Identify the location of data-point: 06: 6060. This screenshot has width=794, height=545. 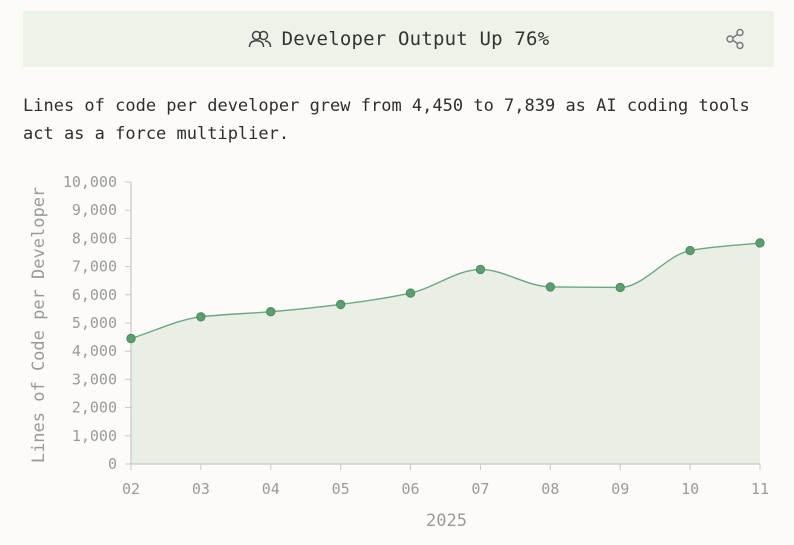
(410, 293).